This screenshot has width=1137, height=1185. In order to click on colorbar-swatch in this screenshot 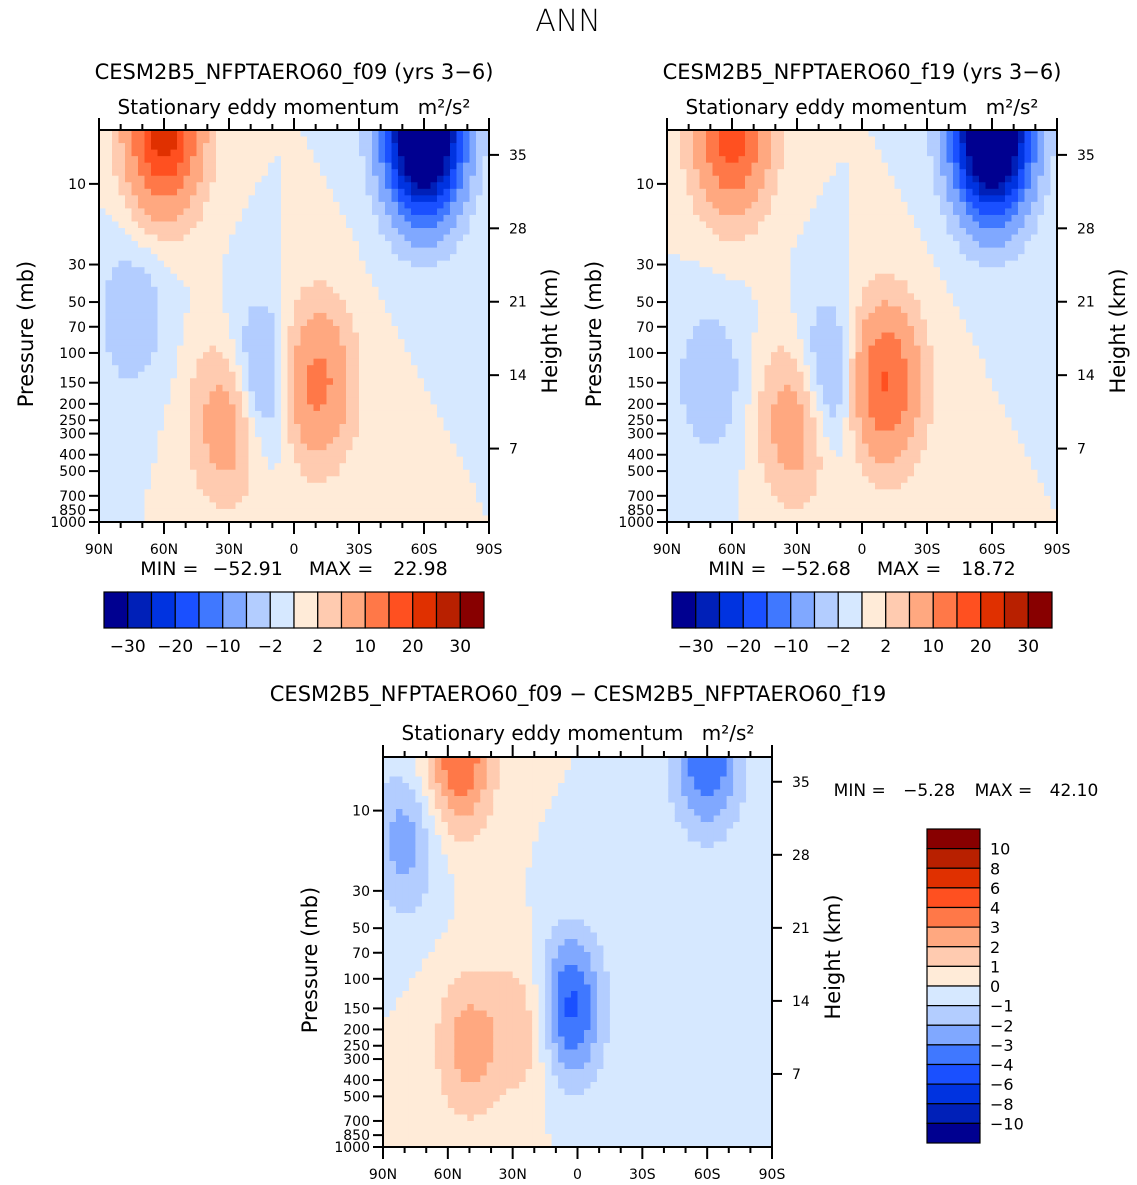, I will do `click(472, 610)`.